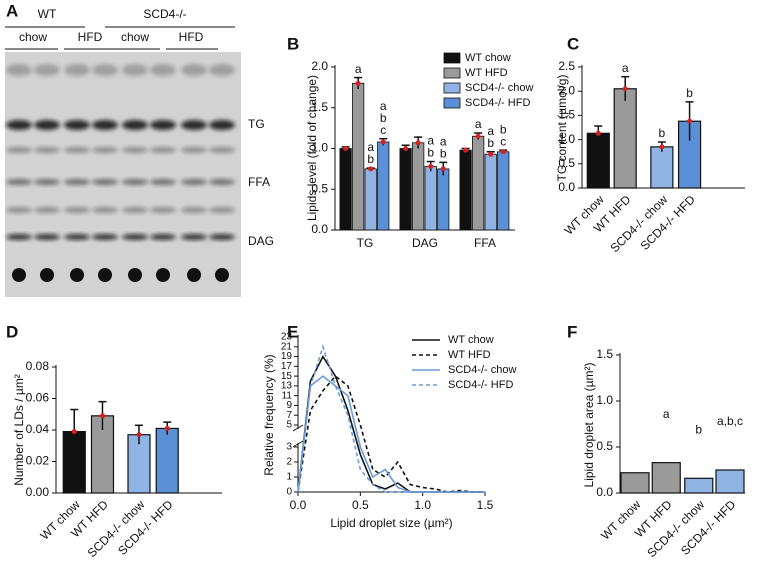 The width and height of the screenshot is (759, 573). Describe the element at coordinates (422, 505) in the screenshot. I see `x-tick-label: 1.0` at that location.